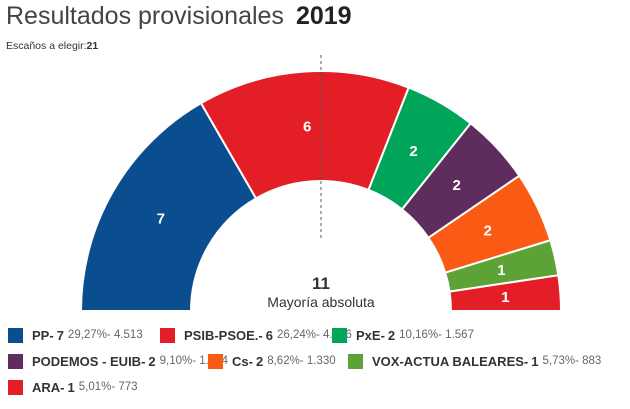  What do you see at coordinates (145, 16) in the screenshot?
I see `chart-title: Resultados provisionales` at bounding box center [145, 16].